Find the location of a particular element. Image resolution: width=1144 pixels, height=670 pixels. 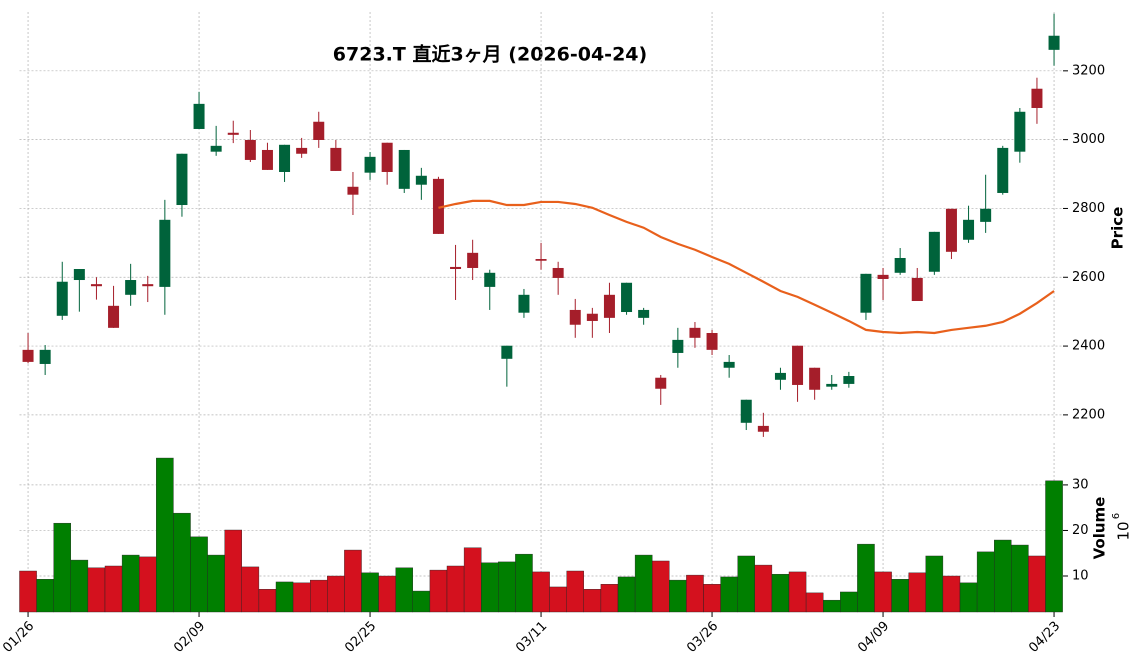

multiplier-exponent: 6 is located at coordinates (1116, 516).